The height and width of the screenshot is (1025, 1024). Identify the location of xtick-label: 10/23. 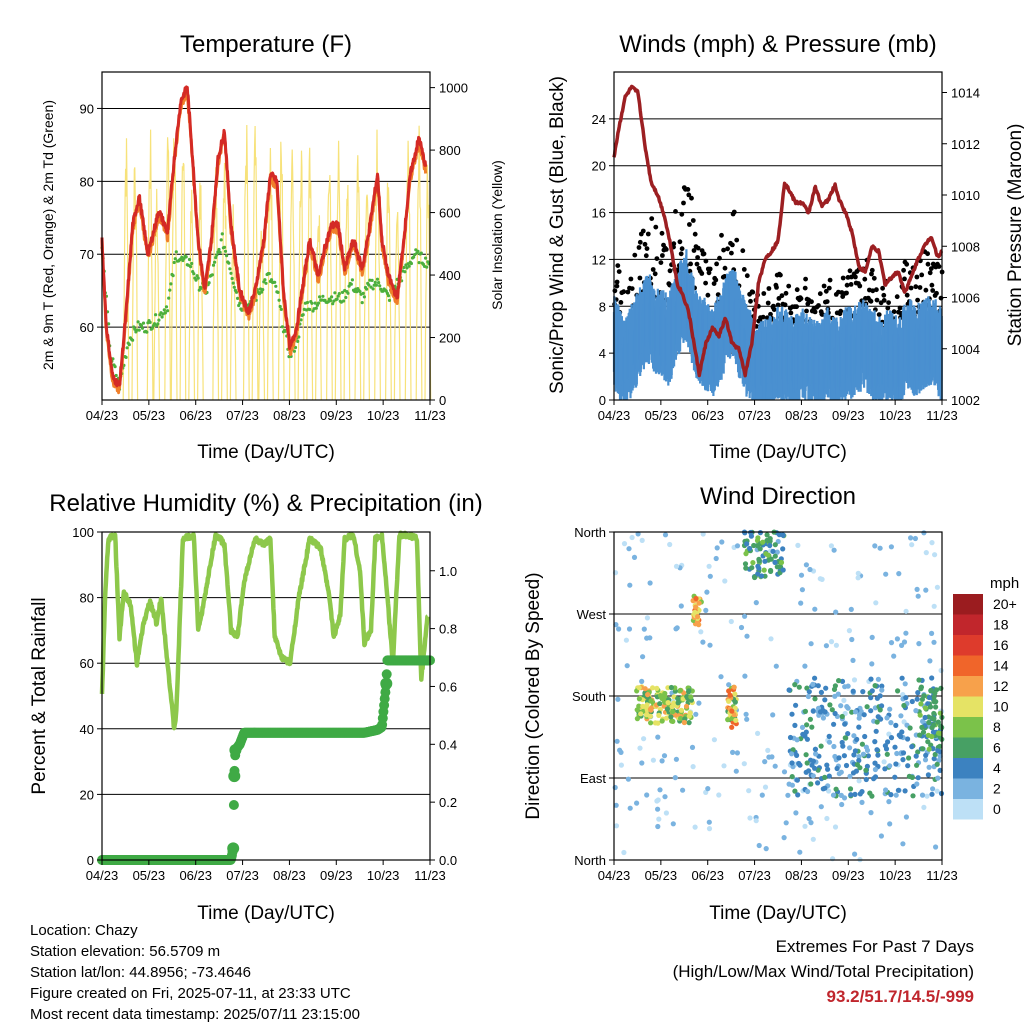
(383, 875).